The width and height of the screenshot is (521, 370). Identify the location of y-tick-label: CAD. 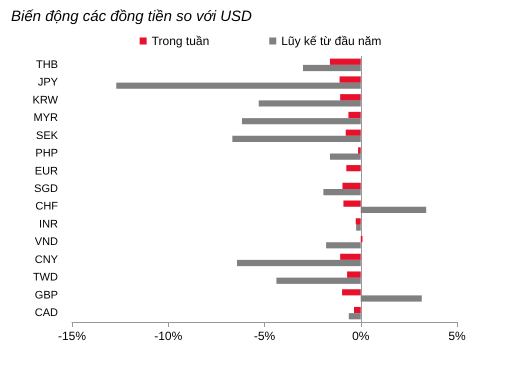
(46, 313).